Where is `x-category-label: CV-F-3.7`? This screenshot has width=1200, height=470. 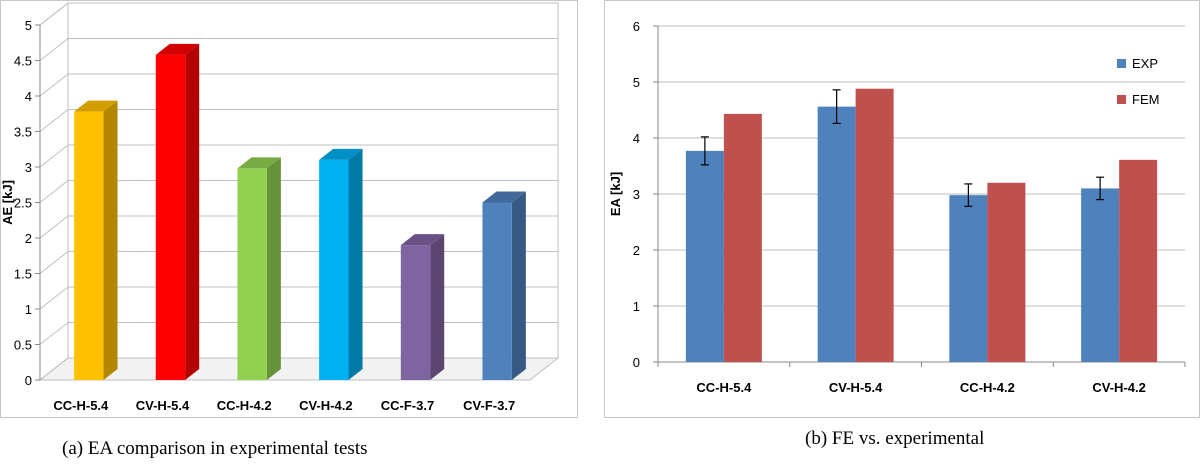 x-category-label: CV-F-3.7 is located at coordinates (489, 405).